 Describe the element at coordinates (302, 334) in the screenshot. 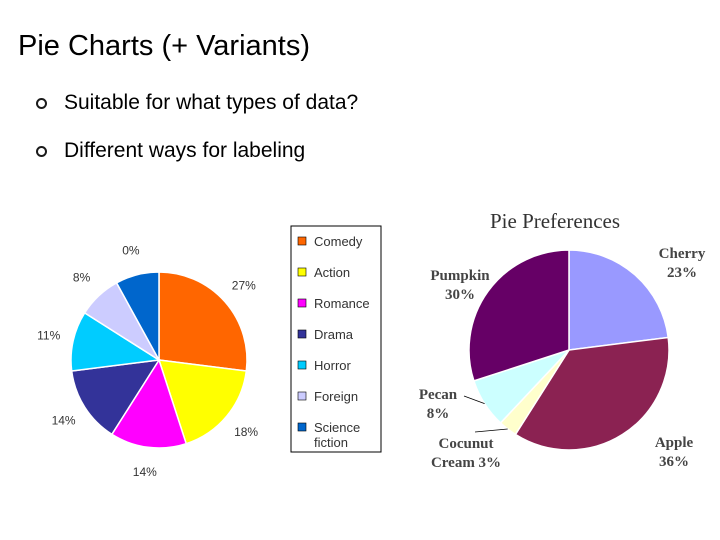

I see `legend-swatch-drama` at that location.